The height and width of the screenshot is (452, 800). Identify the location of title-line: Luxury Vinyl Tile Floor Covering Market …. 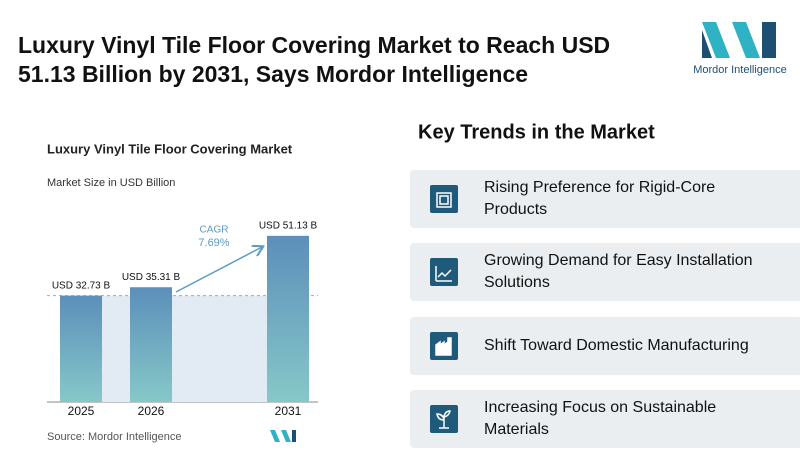
(314, 45).